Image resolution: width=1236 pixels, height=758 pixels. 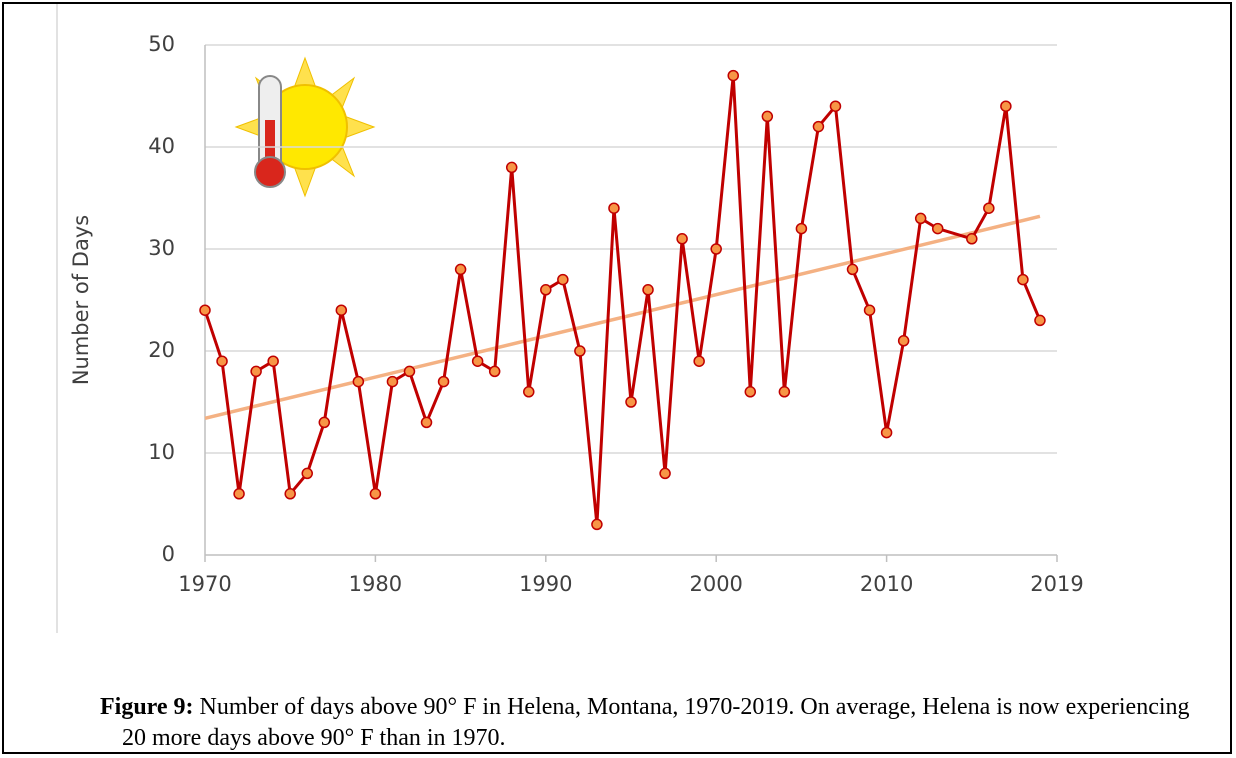 What do you see at coordinates (161, 146) in the screenshot?
I see `y-tick-label: 40` at bounding box center [161, 146].